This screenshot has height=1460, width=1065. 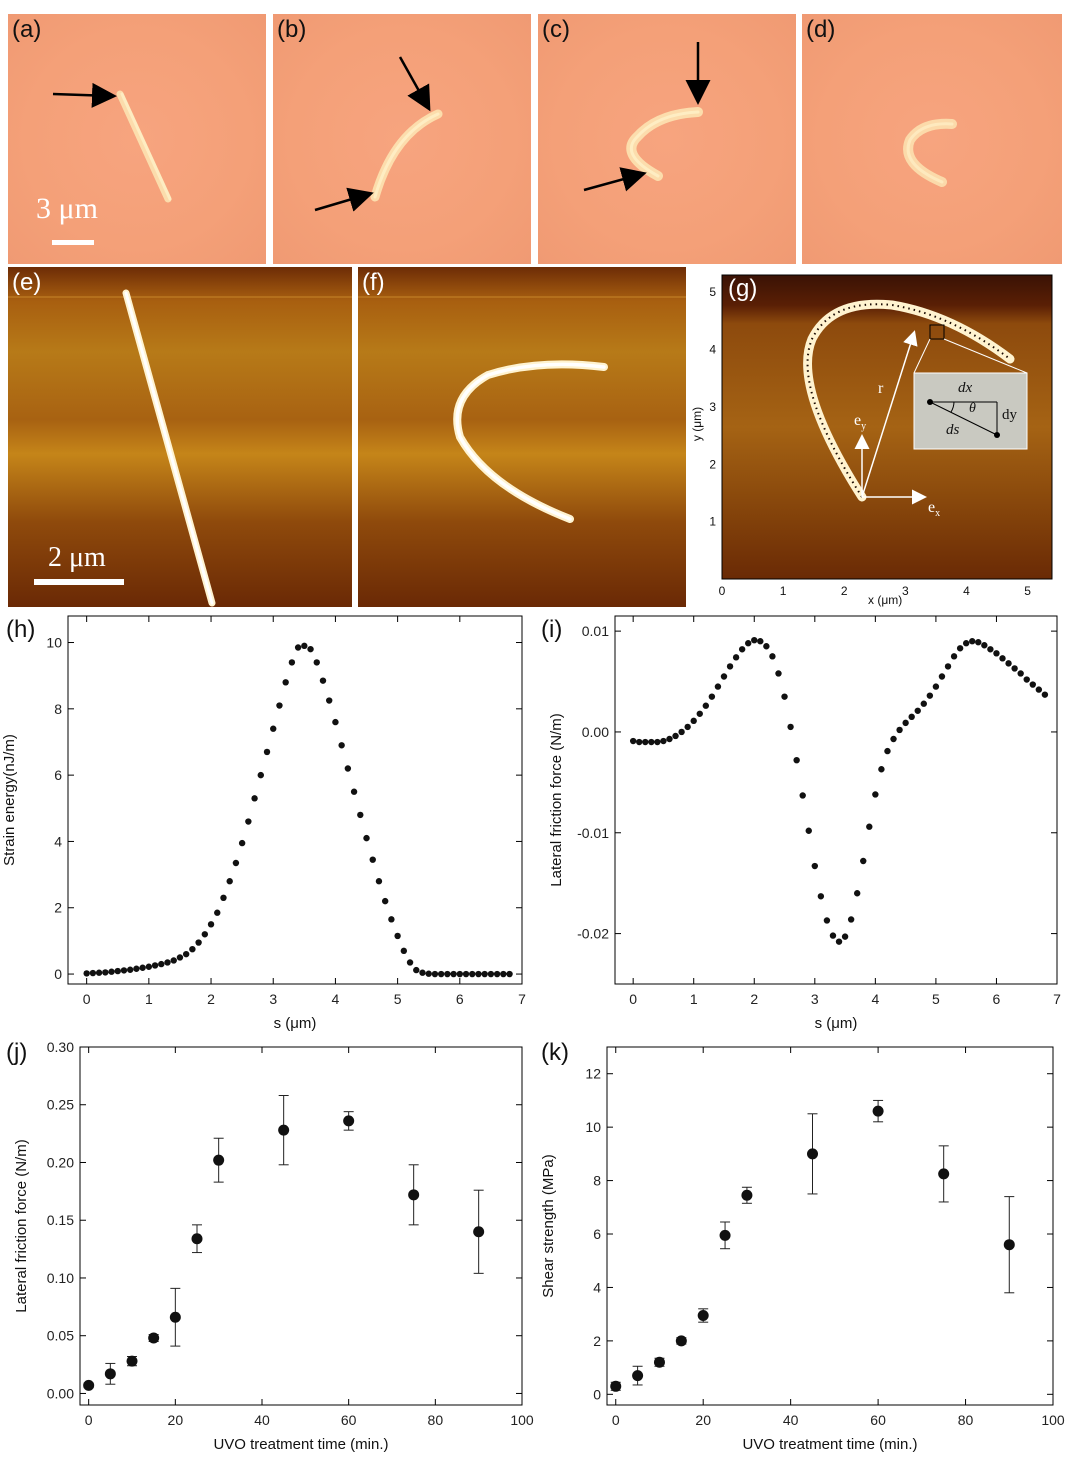 I want to click on panel-a-label: (a), so click(x=27, y=29).